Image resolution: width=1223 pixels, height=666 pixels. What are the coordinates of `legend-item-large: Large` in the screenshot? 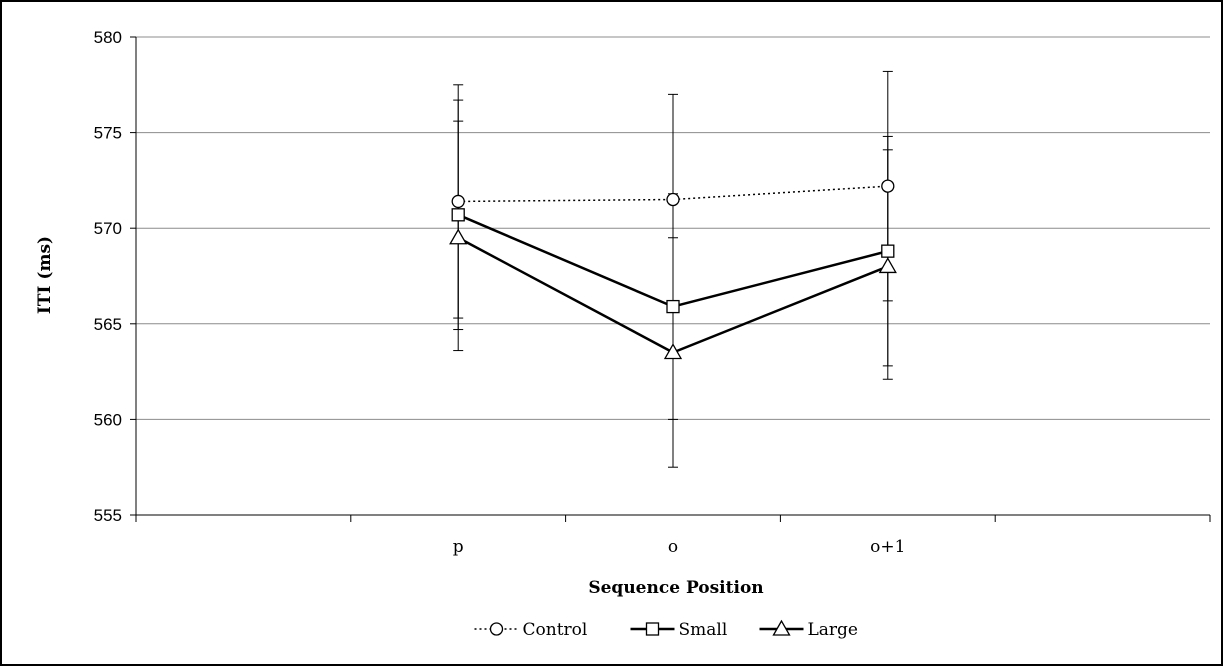 It's located at (809, 629).